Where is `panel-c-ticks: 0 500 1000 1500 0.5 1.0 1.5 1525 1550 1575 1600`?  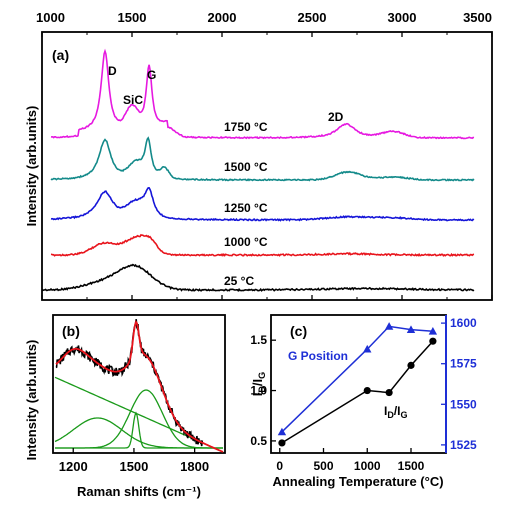 panel-c-ticks: 0 500 1000 1500 0.5 1.0 1.5 1525 1550 1575 1600 is located at coordinates (363, 394).